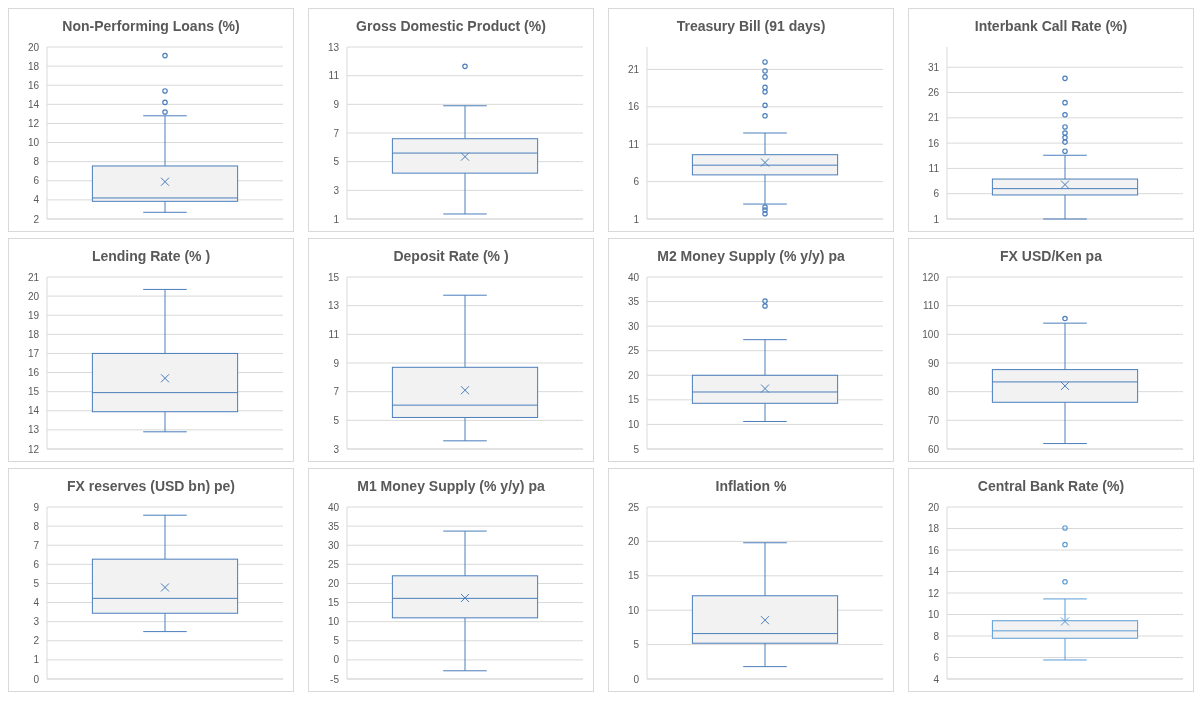 The height and width of the screenshot is (705, 1204). I want to click on chart-title: Non-Performing Loans (%), so click(151, 26).